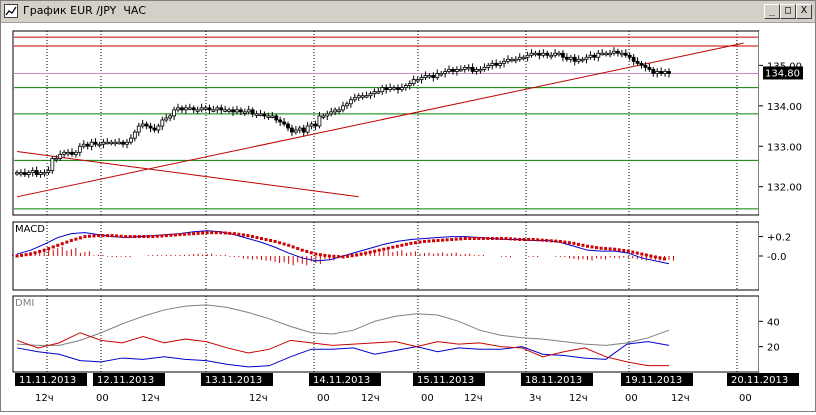 Image resolution: width=816 pixels, height=415 pixels. What do you see at coordinates (777, 257) in the screenshot?
I see `macd-tick-label: -0.0` at bounding box center [777, 257].